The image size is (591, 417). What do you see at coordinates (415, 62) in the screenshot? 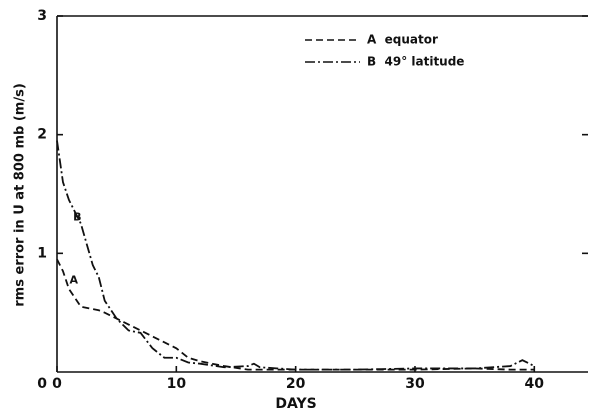
I see `legend-label: B 49° latitude` at bounding box center [415, 62].